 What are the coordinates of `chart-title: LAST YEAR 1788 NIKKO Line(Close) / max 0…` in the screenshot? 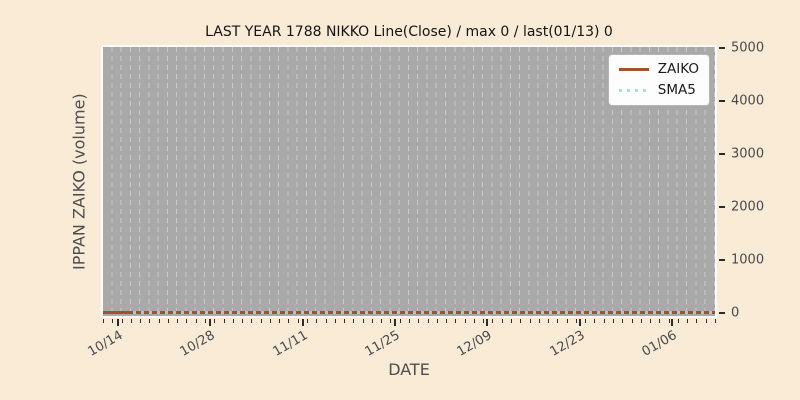 It's located at (409, 32).